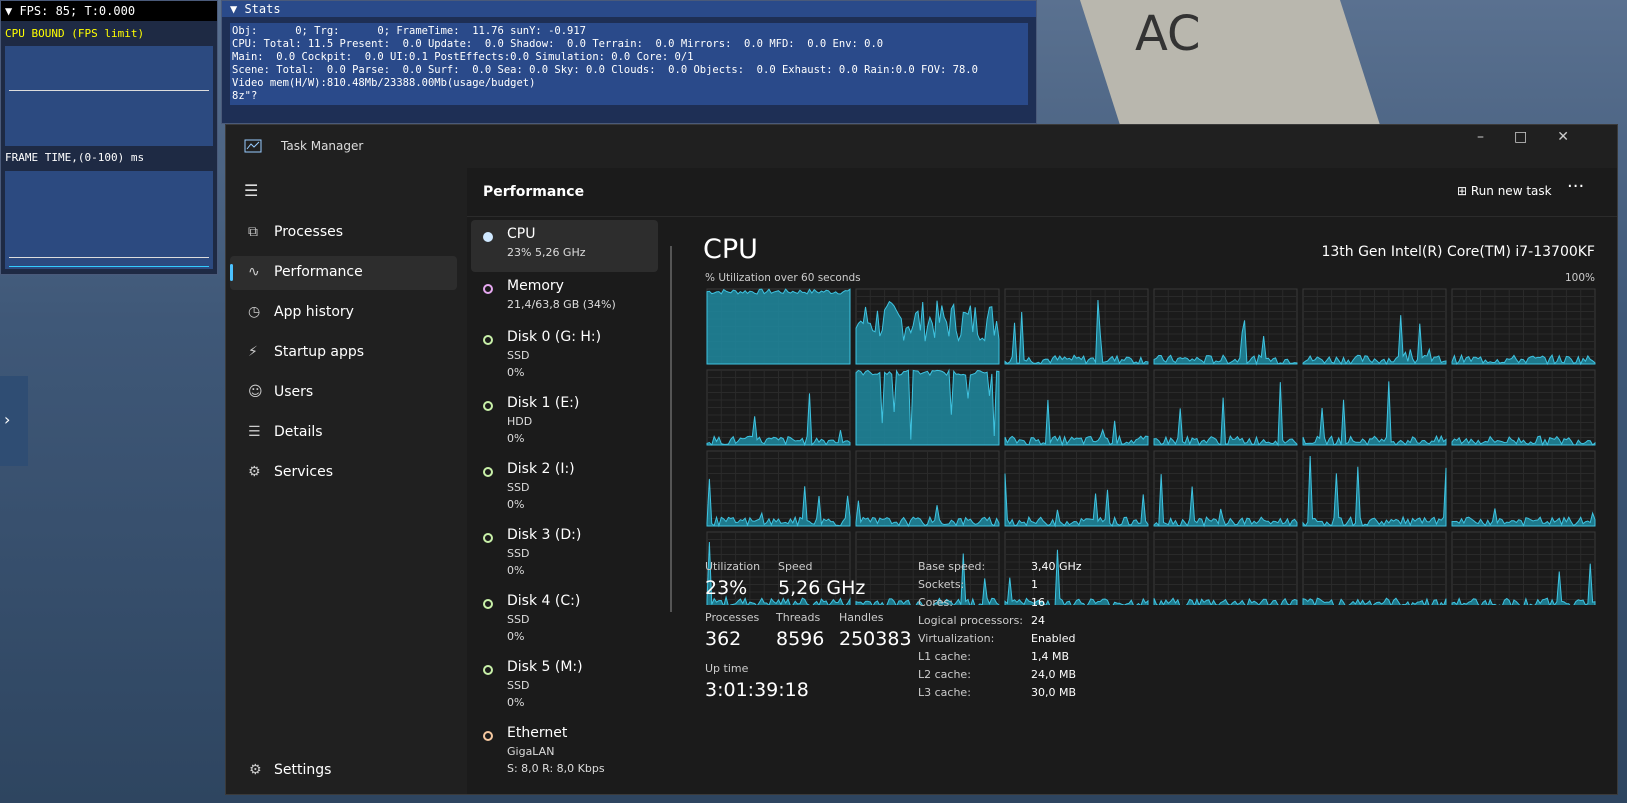 This screenshot has height=803, width=1627. What do you see at coordinates (531, 751) in the screenshot?
I see `device-detail: GigaLAN` at bounding box center [531, 751].